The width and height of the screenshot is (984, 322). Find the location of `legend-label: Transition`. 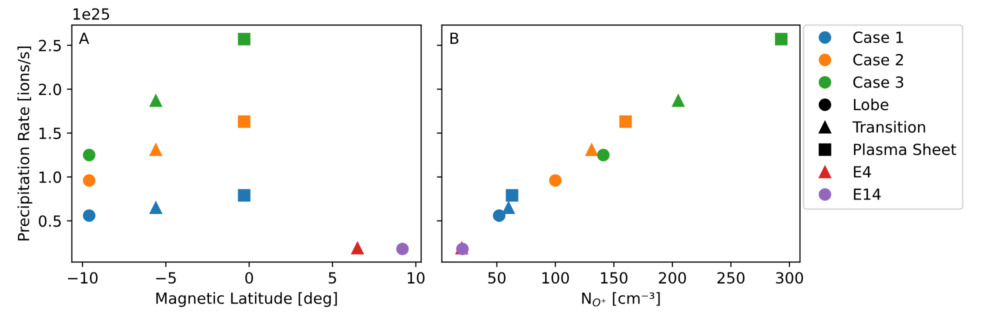

legend-label: Transition is located at coordinates (889, 126).